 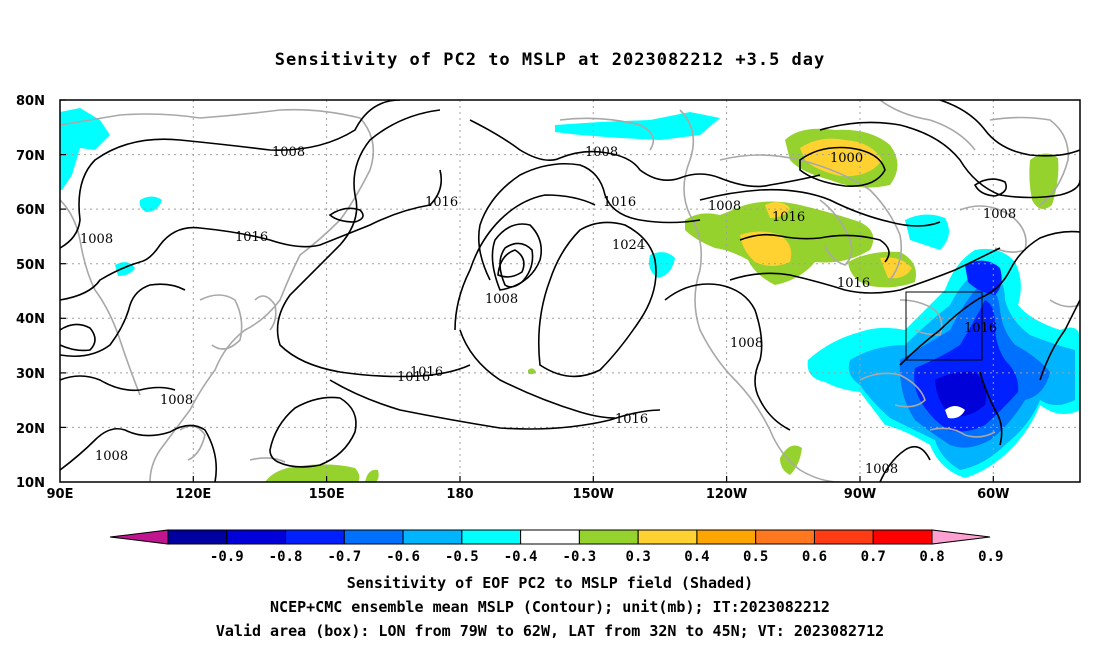 What do you see at coordinates (30, 374) in the screenshot?
I see `lat-label: 30N` at bounding box center [30, 374].